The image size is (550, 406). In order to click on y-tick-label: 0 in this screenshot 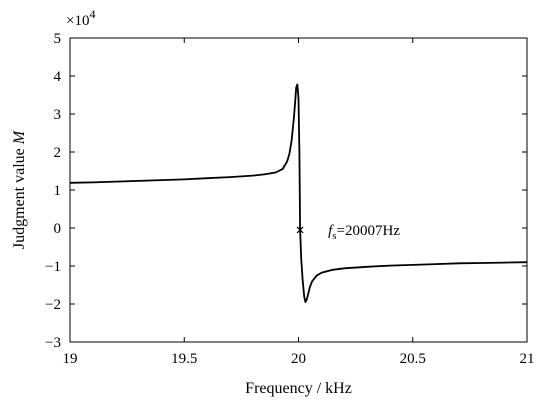, I will do `click(58, 229)`.